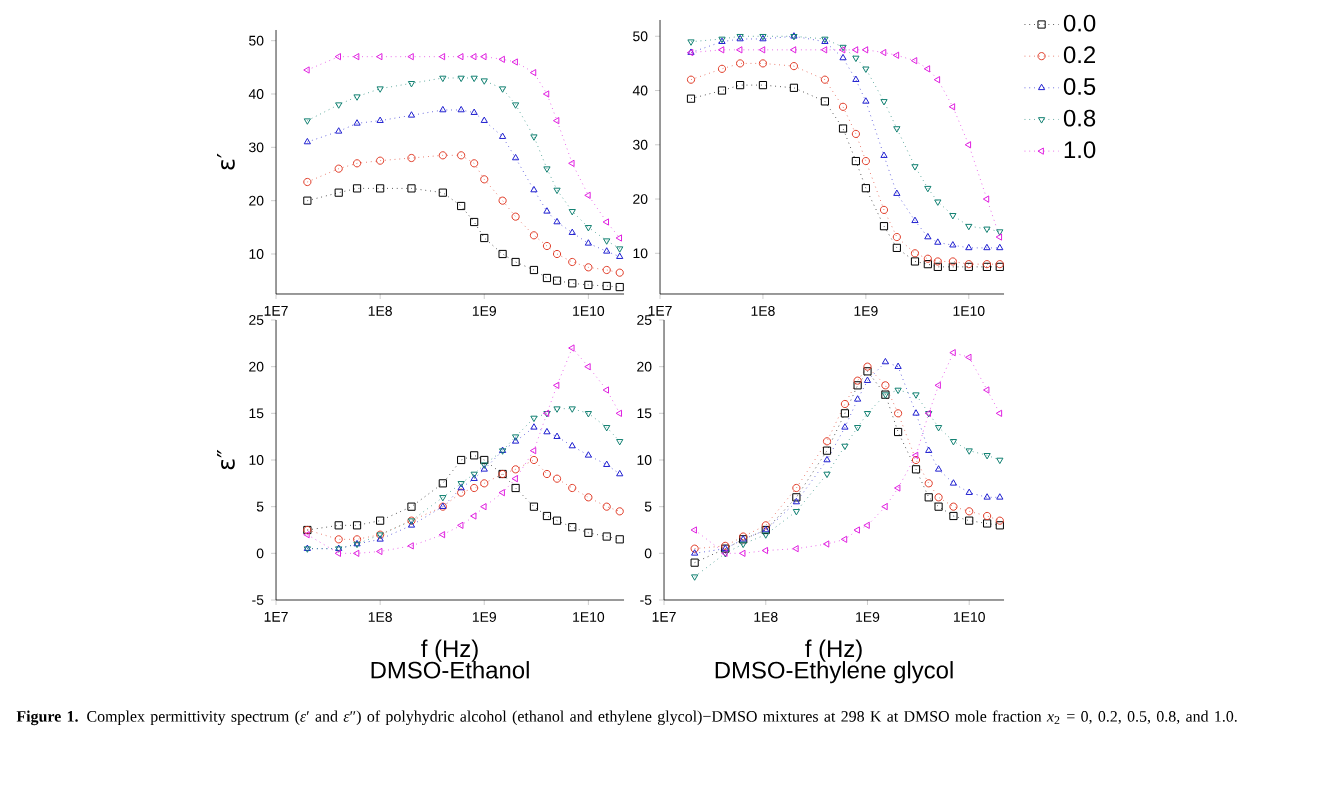 The height and width of the screenshot is (786, 1332). Describe the element at coordinates (450, 670) in the screenshot. I see `text: DMSO-Ethanol` at that location.